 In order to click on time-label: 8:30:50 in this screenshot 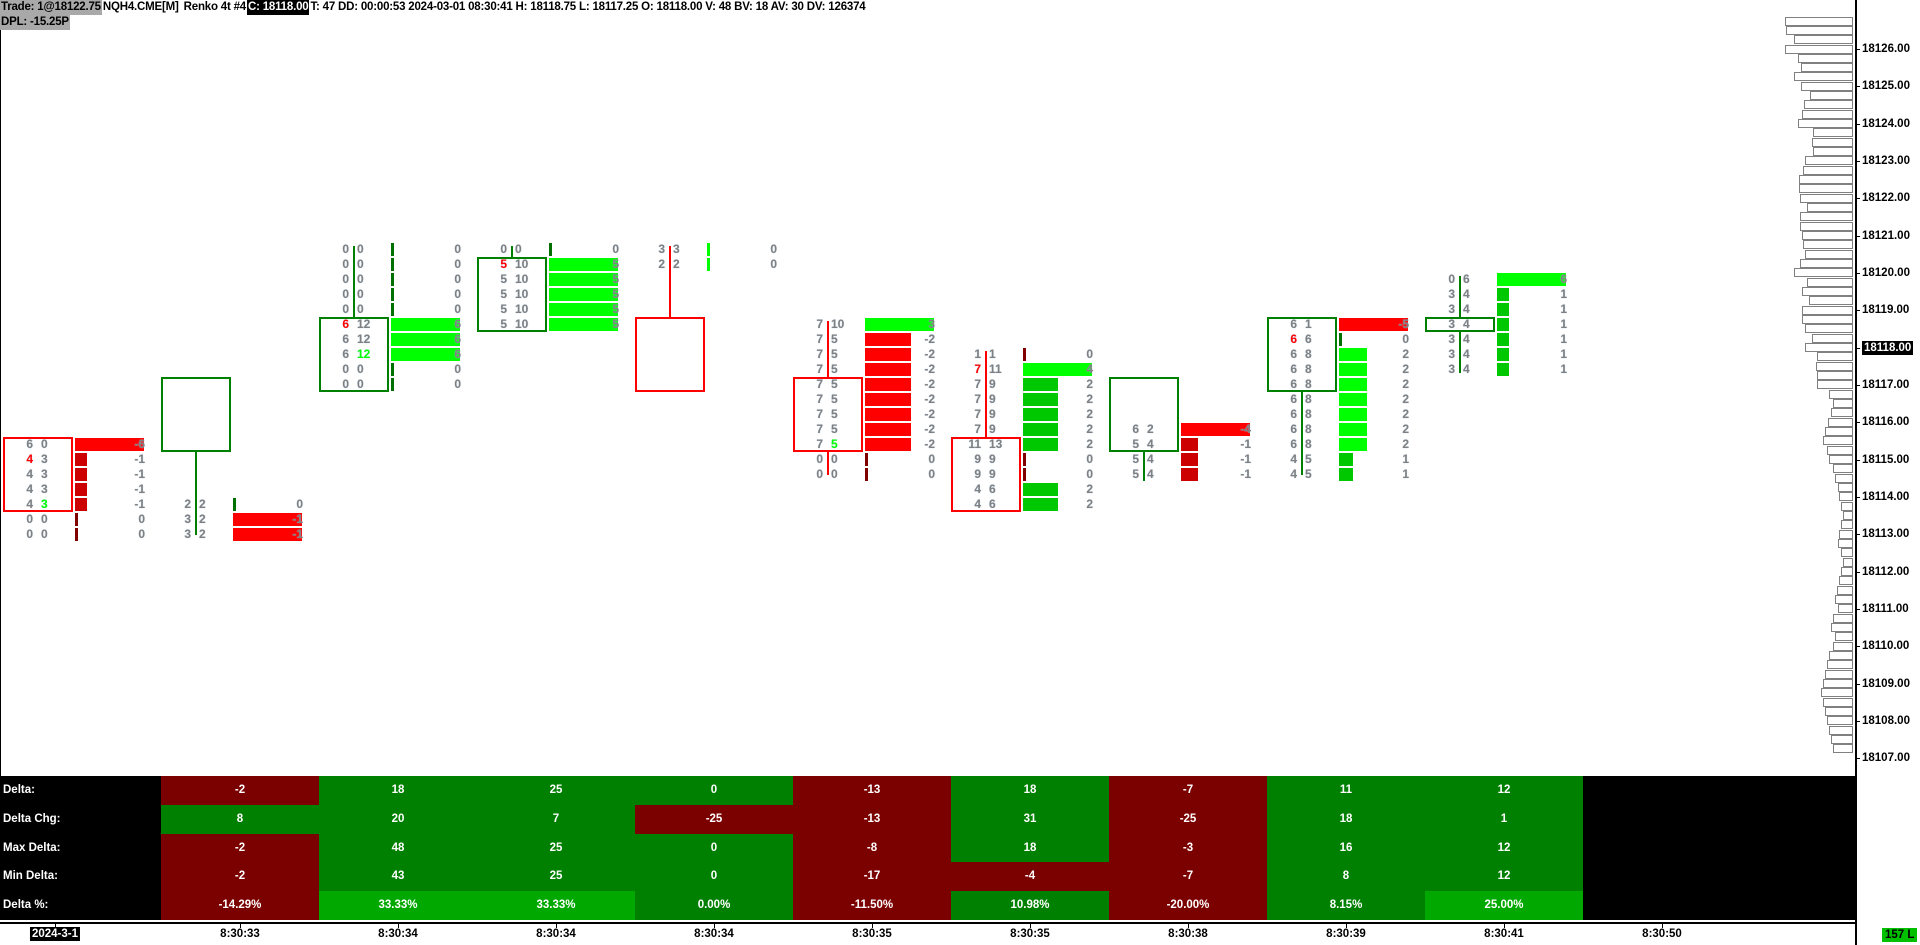, I will do `click(1662, 934)`.